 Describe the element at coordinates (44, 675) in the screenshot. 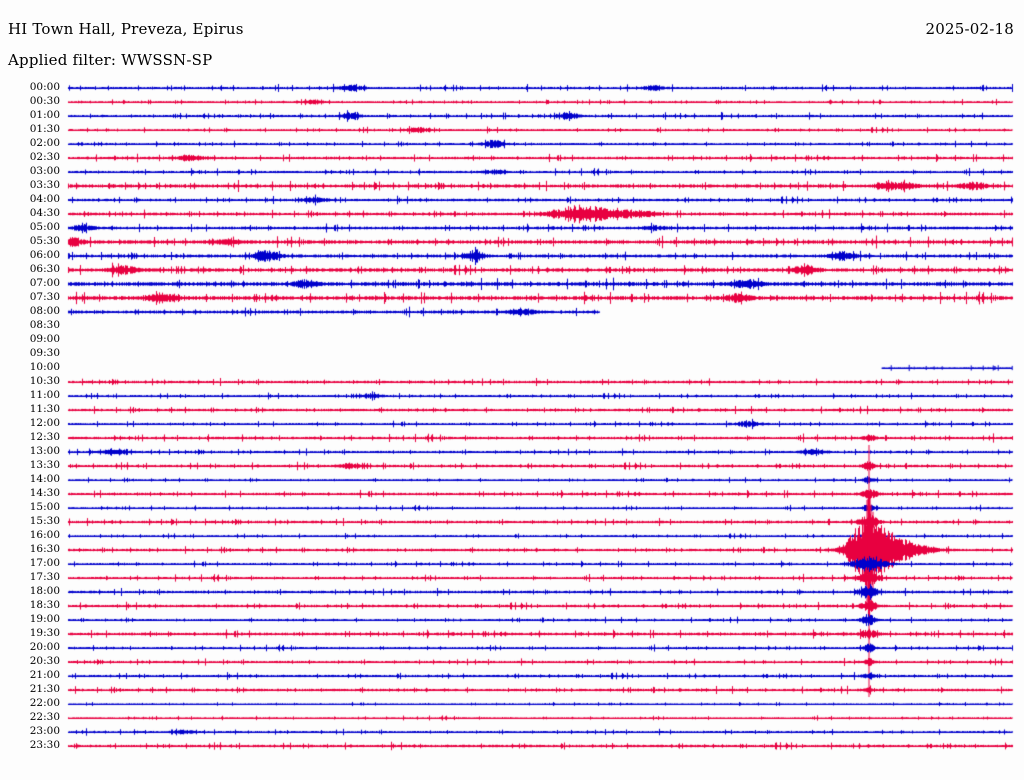

I see `time-tick-21-00: 21:00` at that location.